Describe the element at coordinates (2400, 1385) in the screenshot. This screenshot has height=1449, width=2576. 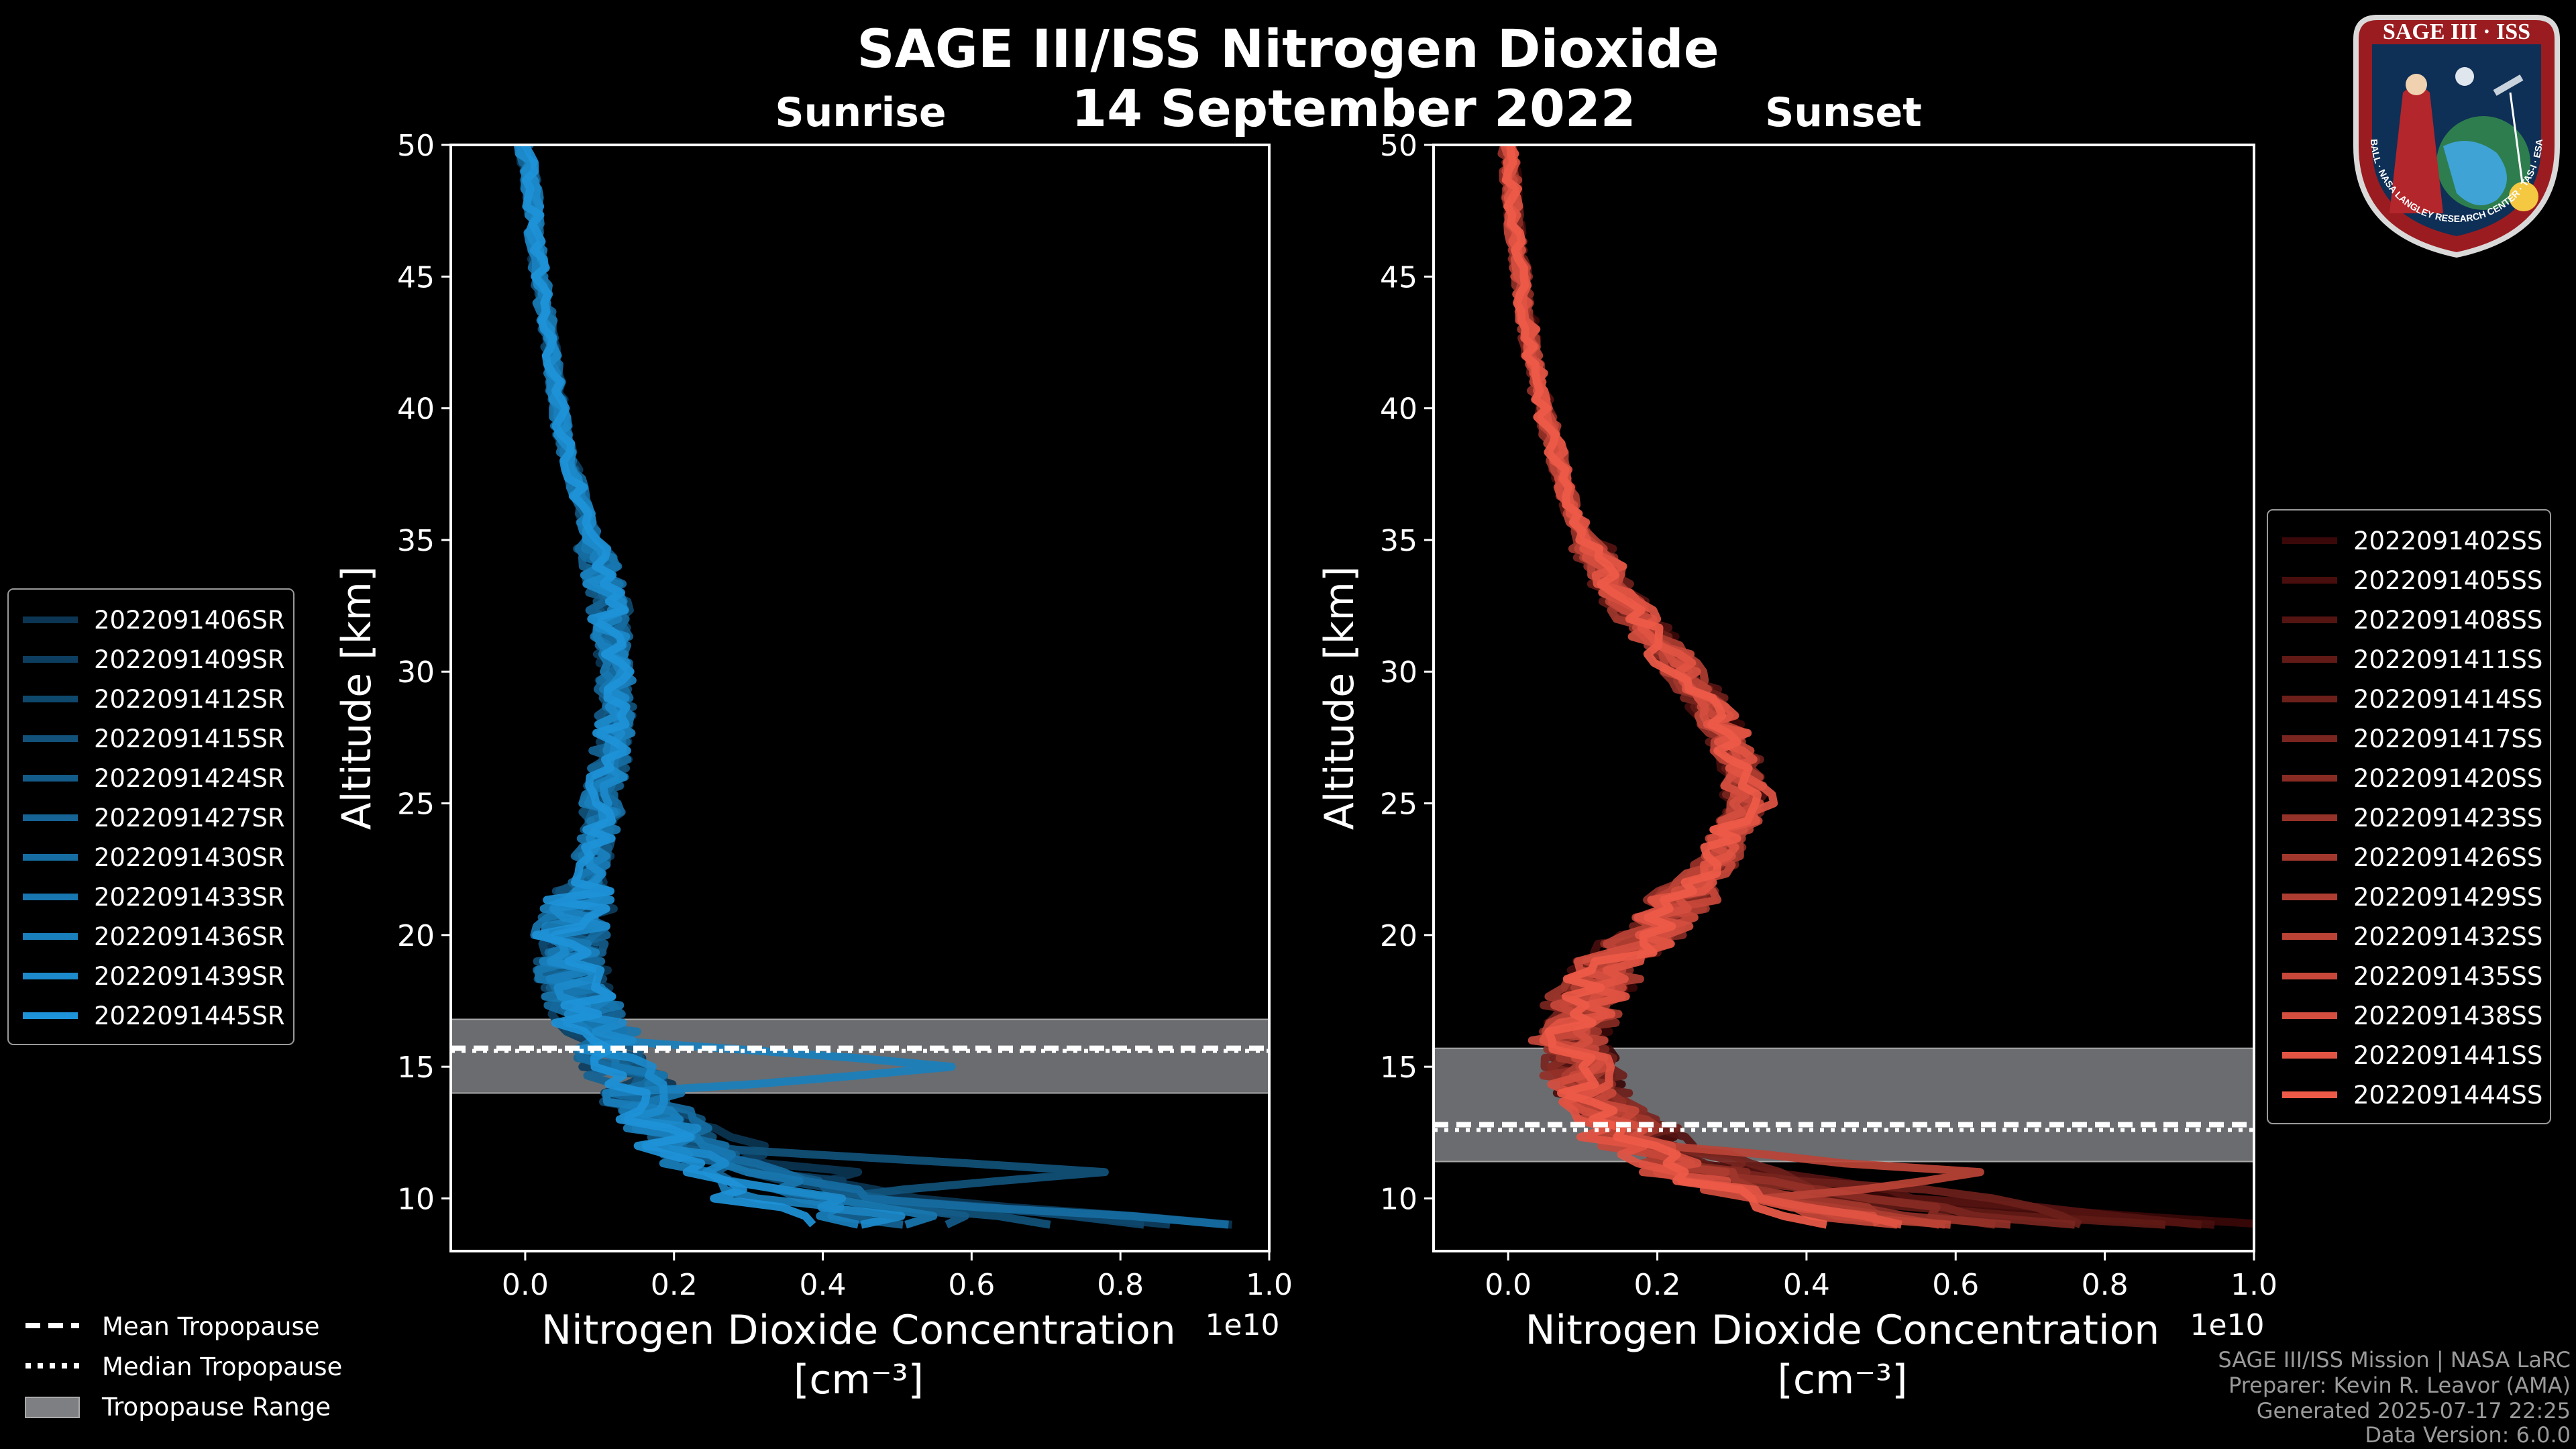
I see `footer-preparer: Preparer: Kevin R. Leavor (AMA)` at that location.